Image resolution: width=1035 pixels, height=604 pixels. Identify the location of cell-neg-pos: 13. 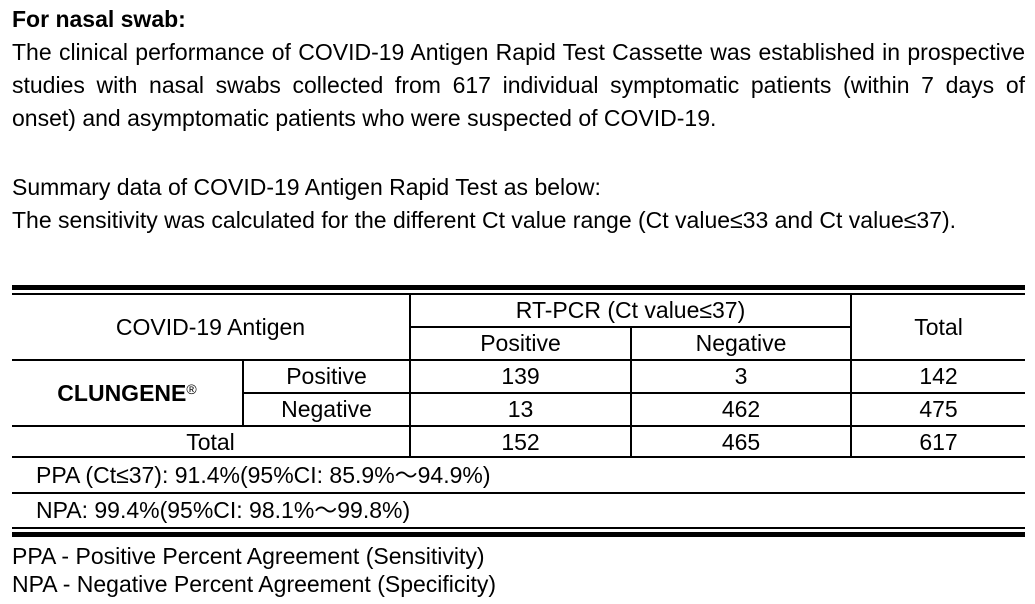
(520, 409).